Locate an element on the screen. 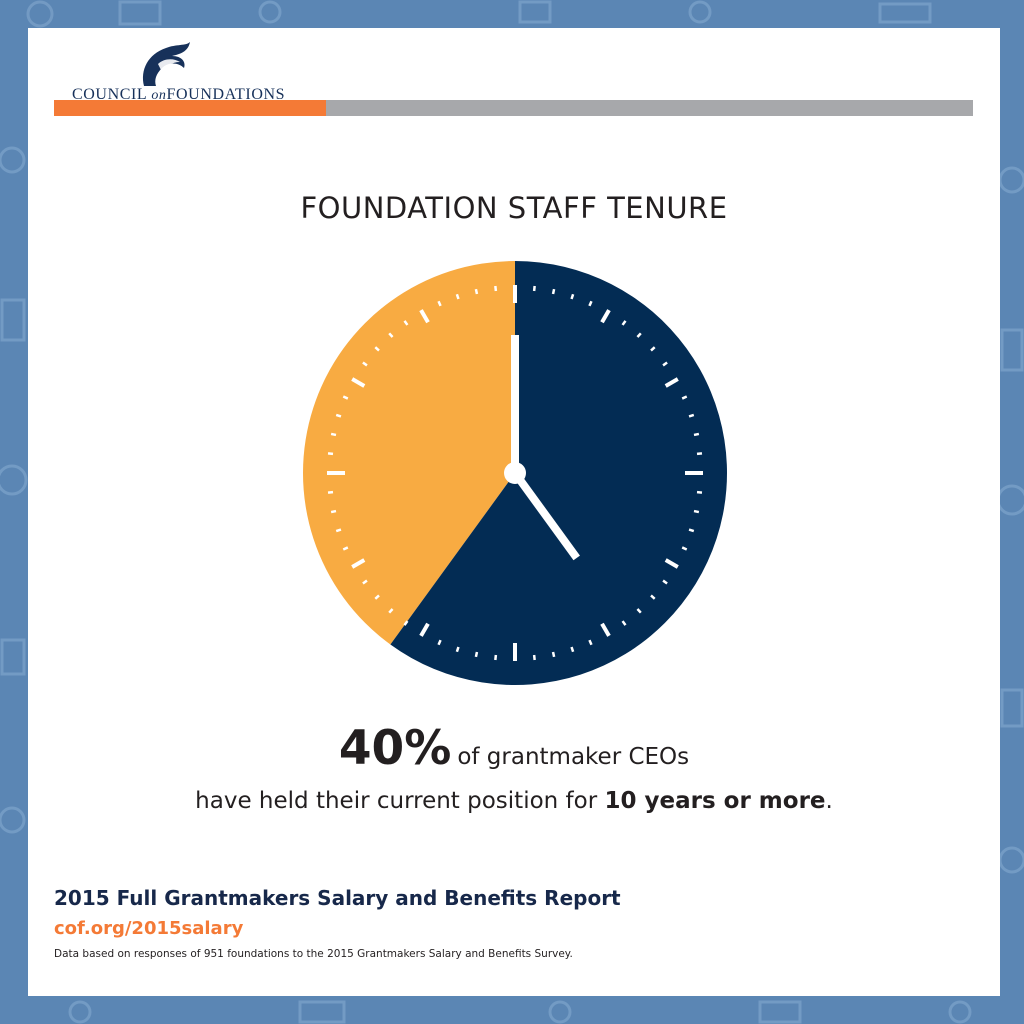 This screenshot has height=1024, width=1024. stat-value: 40% is located at coordinates (395, 748).